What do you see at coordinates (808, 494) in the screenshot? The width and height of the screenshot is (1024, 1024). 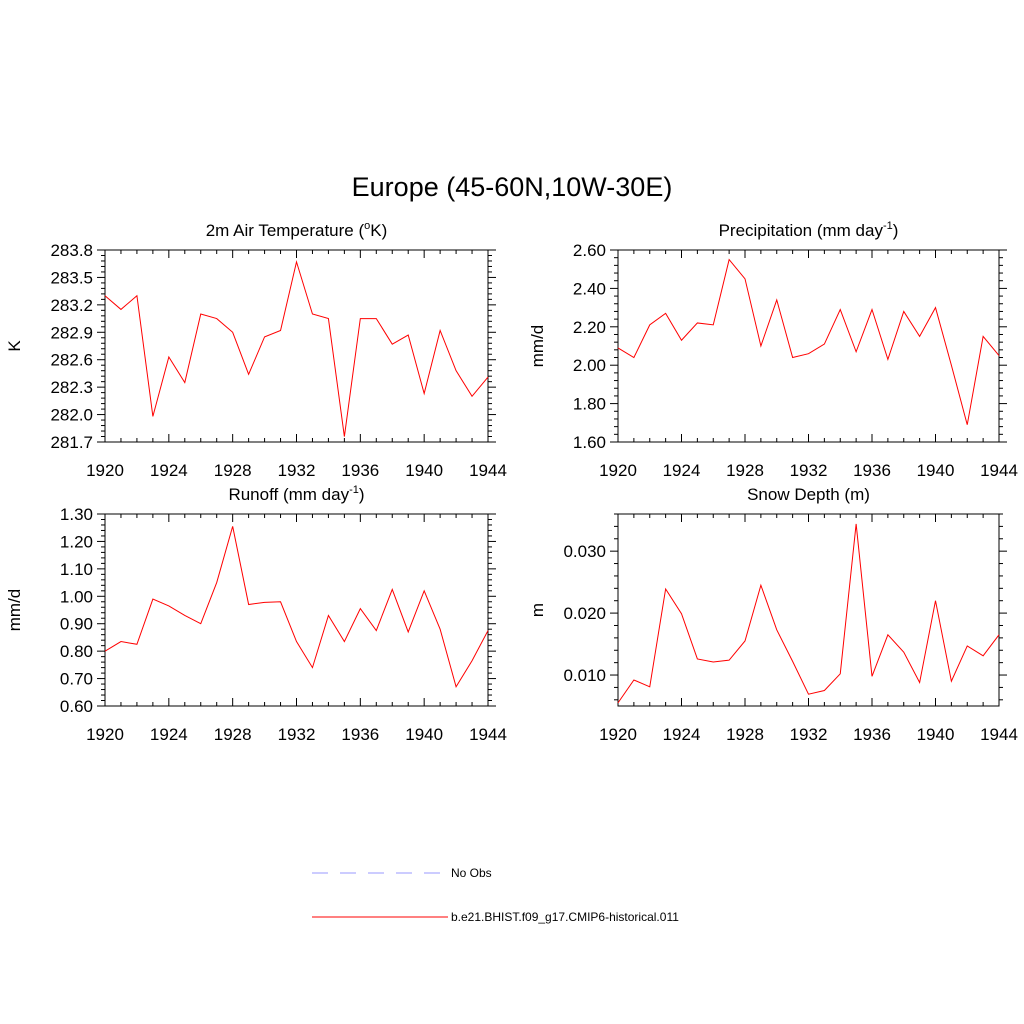 I see `chart-3-title: Snow Depth (m)` at bounding box center [808, 494].